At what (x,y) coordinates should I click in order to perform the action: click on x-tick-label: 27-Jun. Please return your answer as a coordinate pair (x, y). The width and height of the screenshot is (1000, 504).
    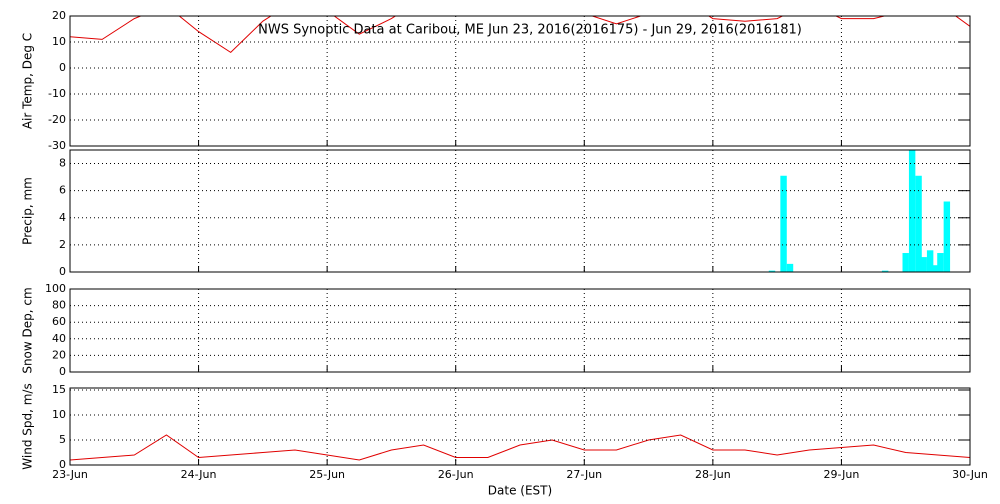
    Looking at the image, I should click on (584, 474).